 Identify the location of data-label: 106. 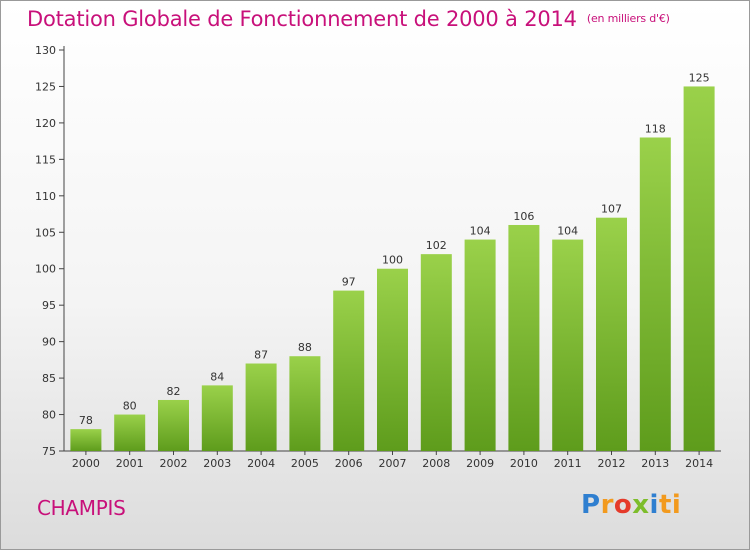
(523, 216).